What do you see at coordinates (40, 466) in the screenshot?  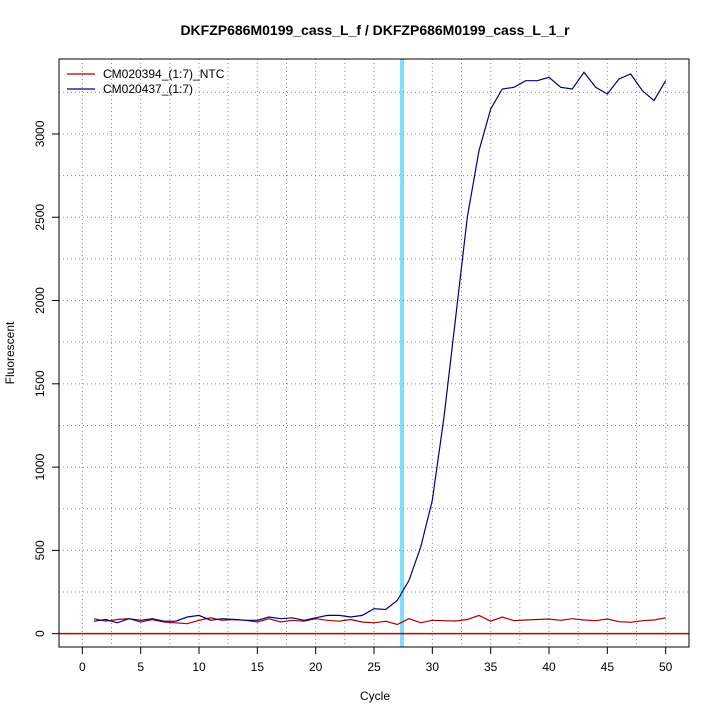 I see `y-tick-label: 1000` at bounding box center [40, 466].